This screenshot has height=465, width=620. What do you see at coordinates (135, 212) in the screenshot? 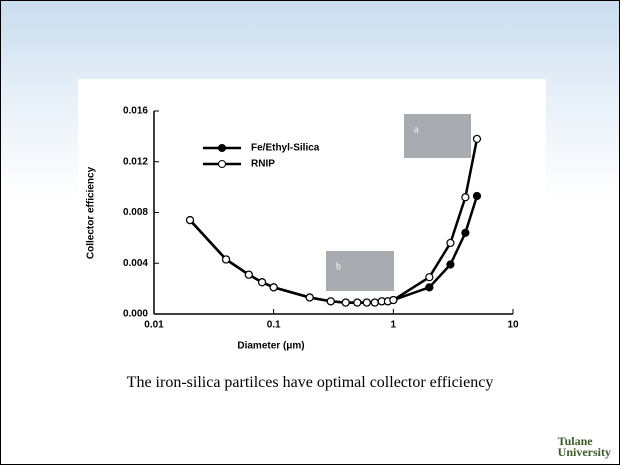
I see `y-tick-label: 0.008` at bounding box center [135, 212].